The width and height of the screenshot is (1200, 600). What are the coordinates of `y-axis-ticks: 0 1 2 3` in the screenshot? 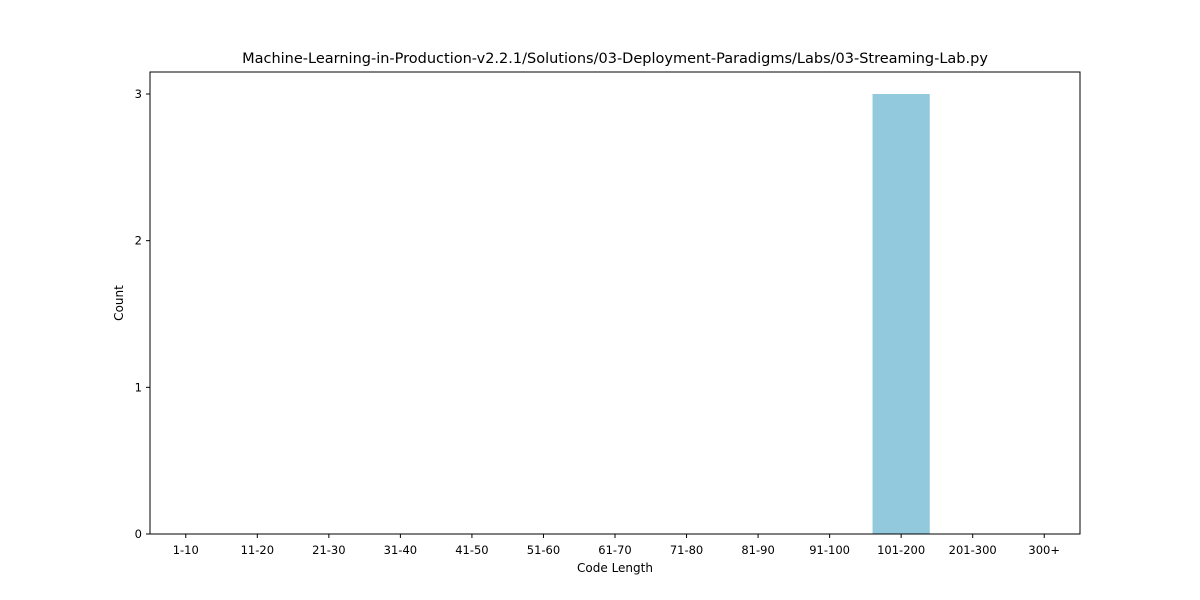 It's located at (142, 314).